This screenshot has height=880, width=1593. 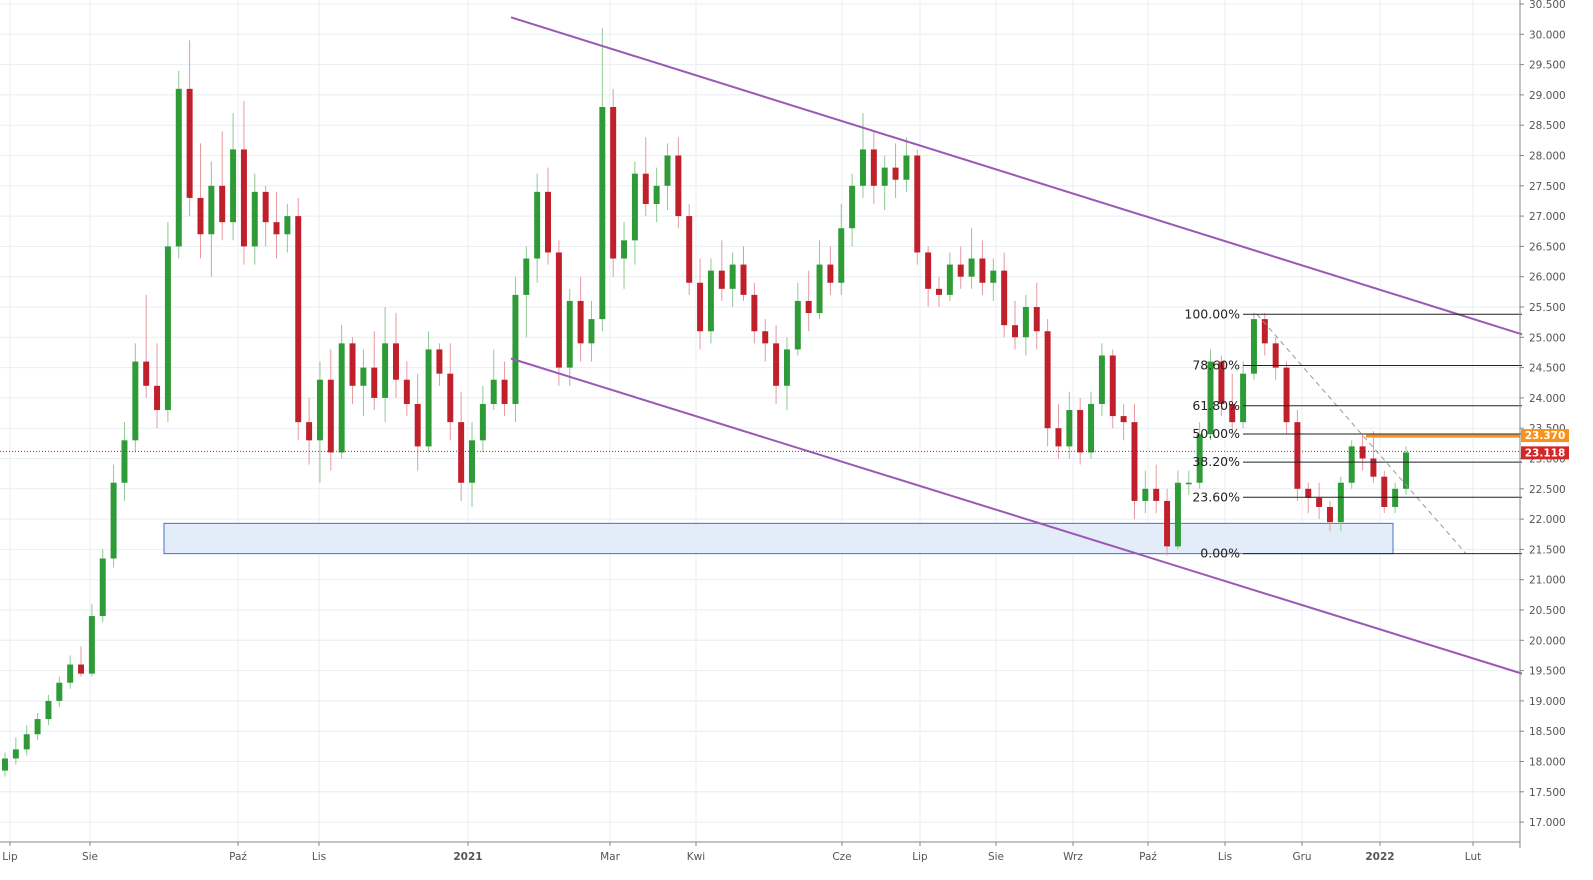 I want to click on time-tick-label: Wrz, so click(x=1073, y=857).